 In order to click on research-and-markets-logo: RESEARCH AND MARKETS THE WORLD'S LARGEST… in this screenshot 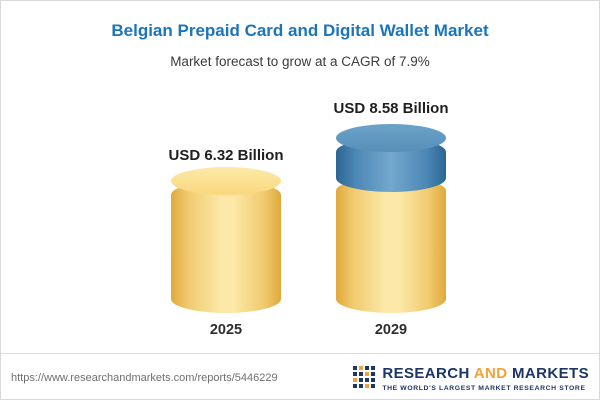, I will do `click(470, 379)`.